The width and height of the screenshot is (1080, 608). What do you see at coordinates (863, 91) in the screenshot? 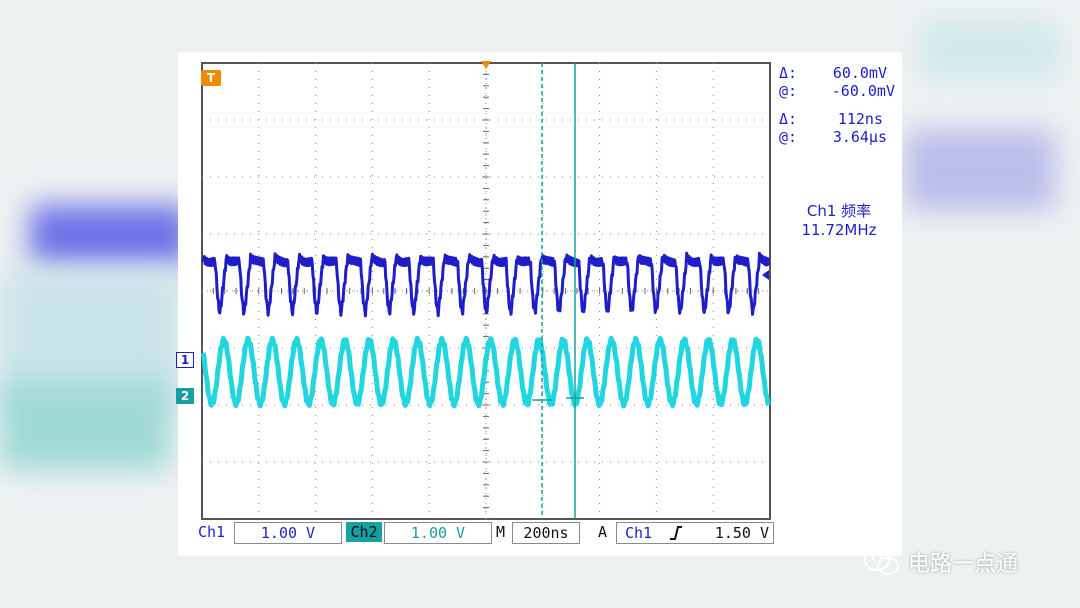
I see `voltage-at-value: -60.0mV` at bounding box center [863, 91].